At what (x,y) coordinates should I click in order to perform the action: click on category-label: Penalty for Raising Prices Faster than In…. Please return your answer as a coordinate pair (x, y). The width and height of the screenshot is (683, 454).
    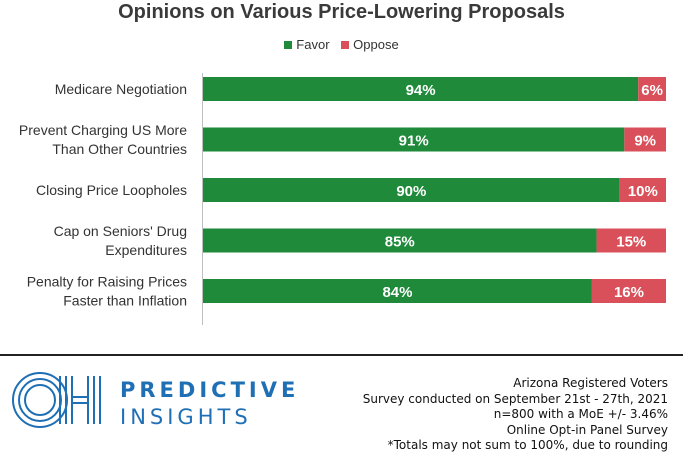
    Looking at the image, I should click on (107, 291).